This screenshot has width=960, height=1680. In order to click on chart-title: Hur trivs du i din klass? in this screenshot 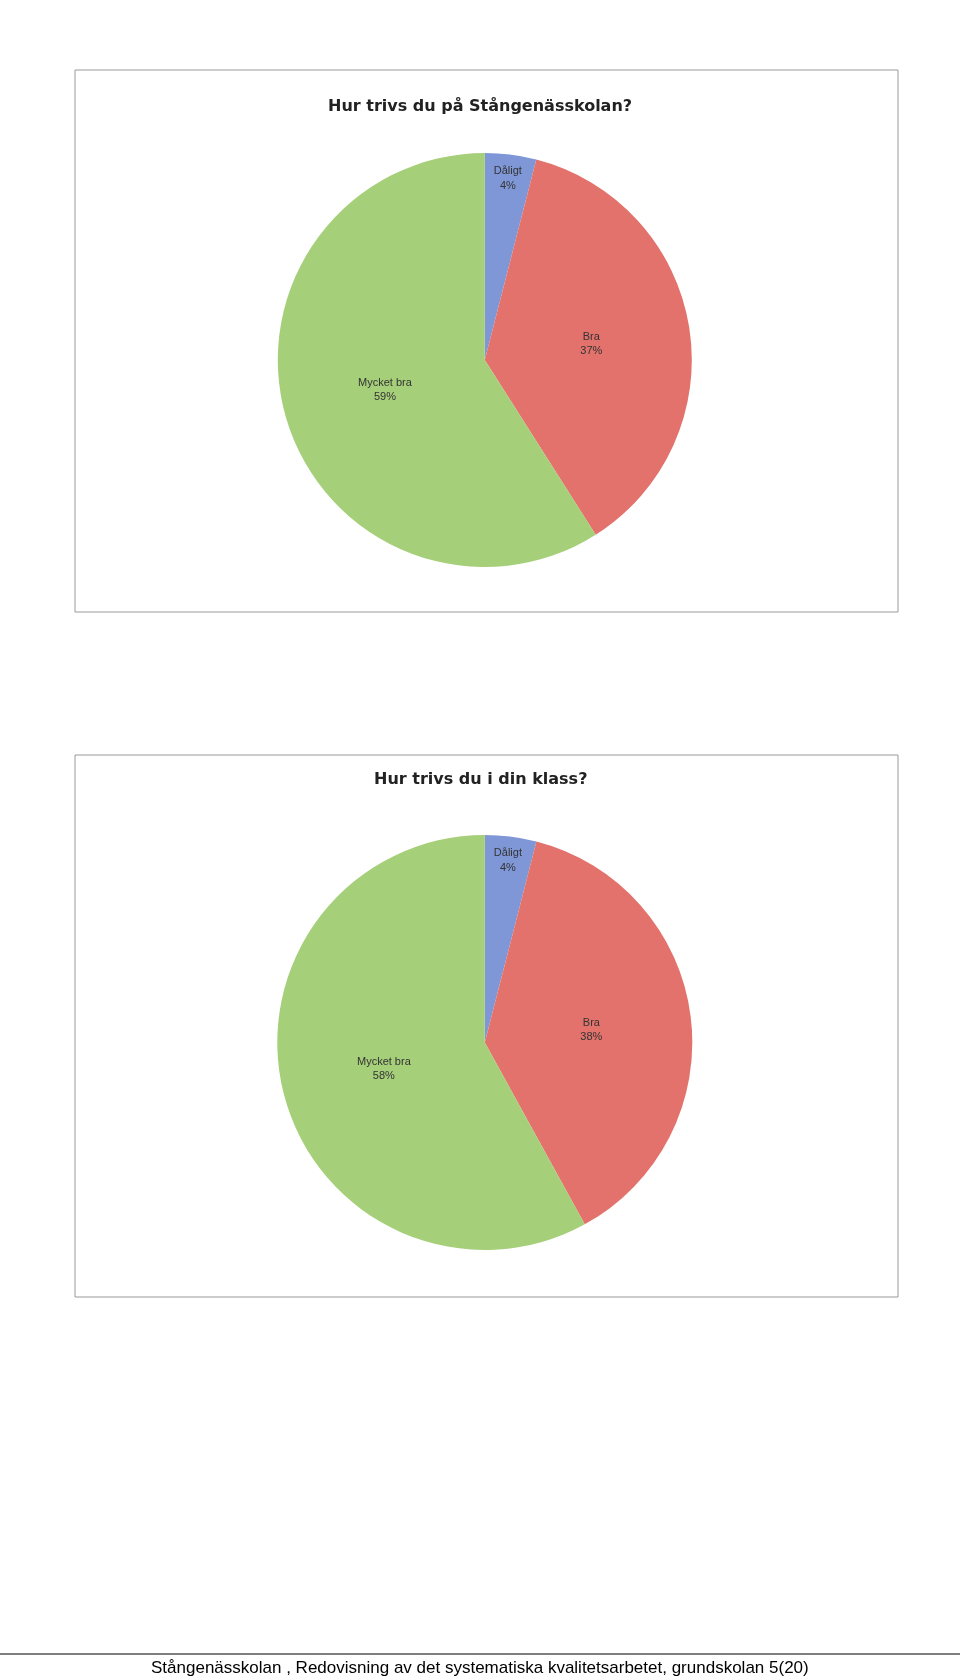, I will do `click(481, 778)`.